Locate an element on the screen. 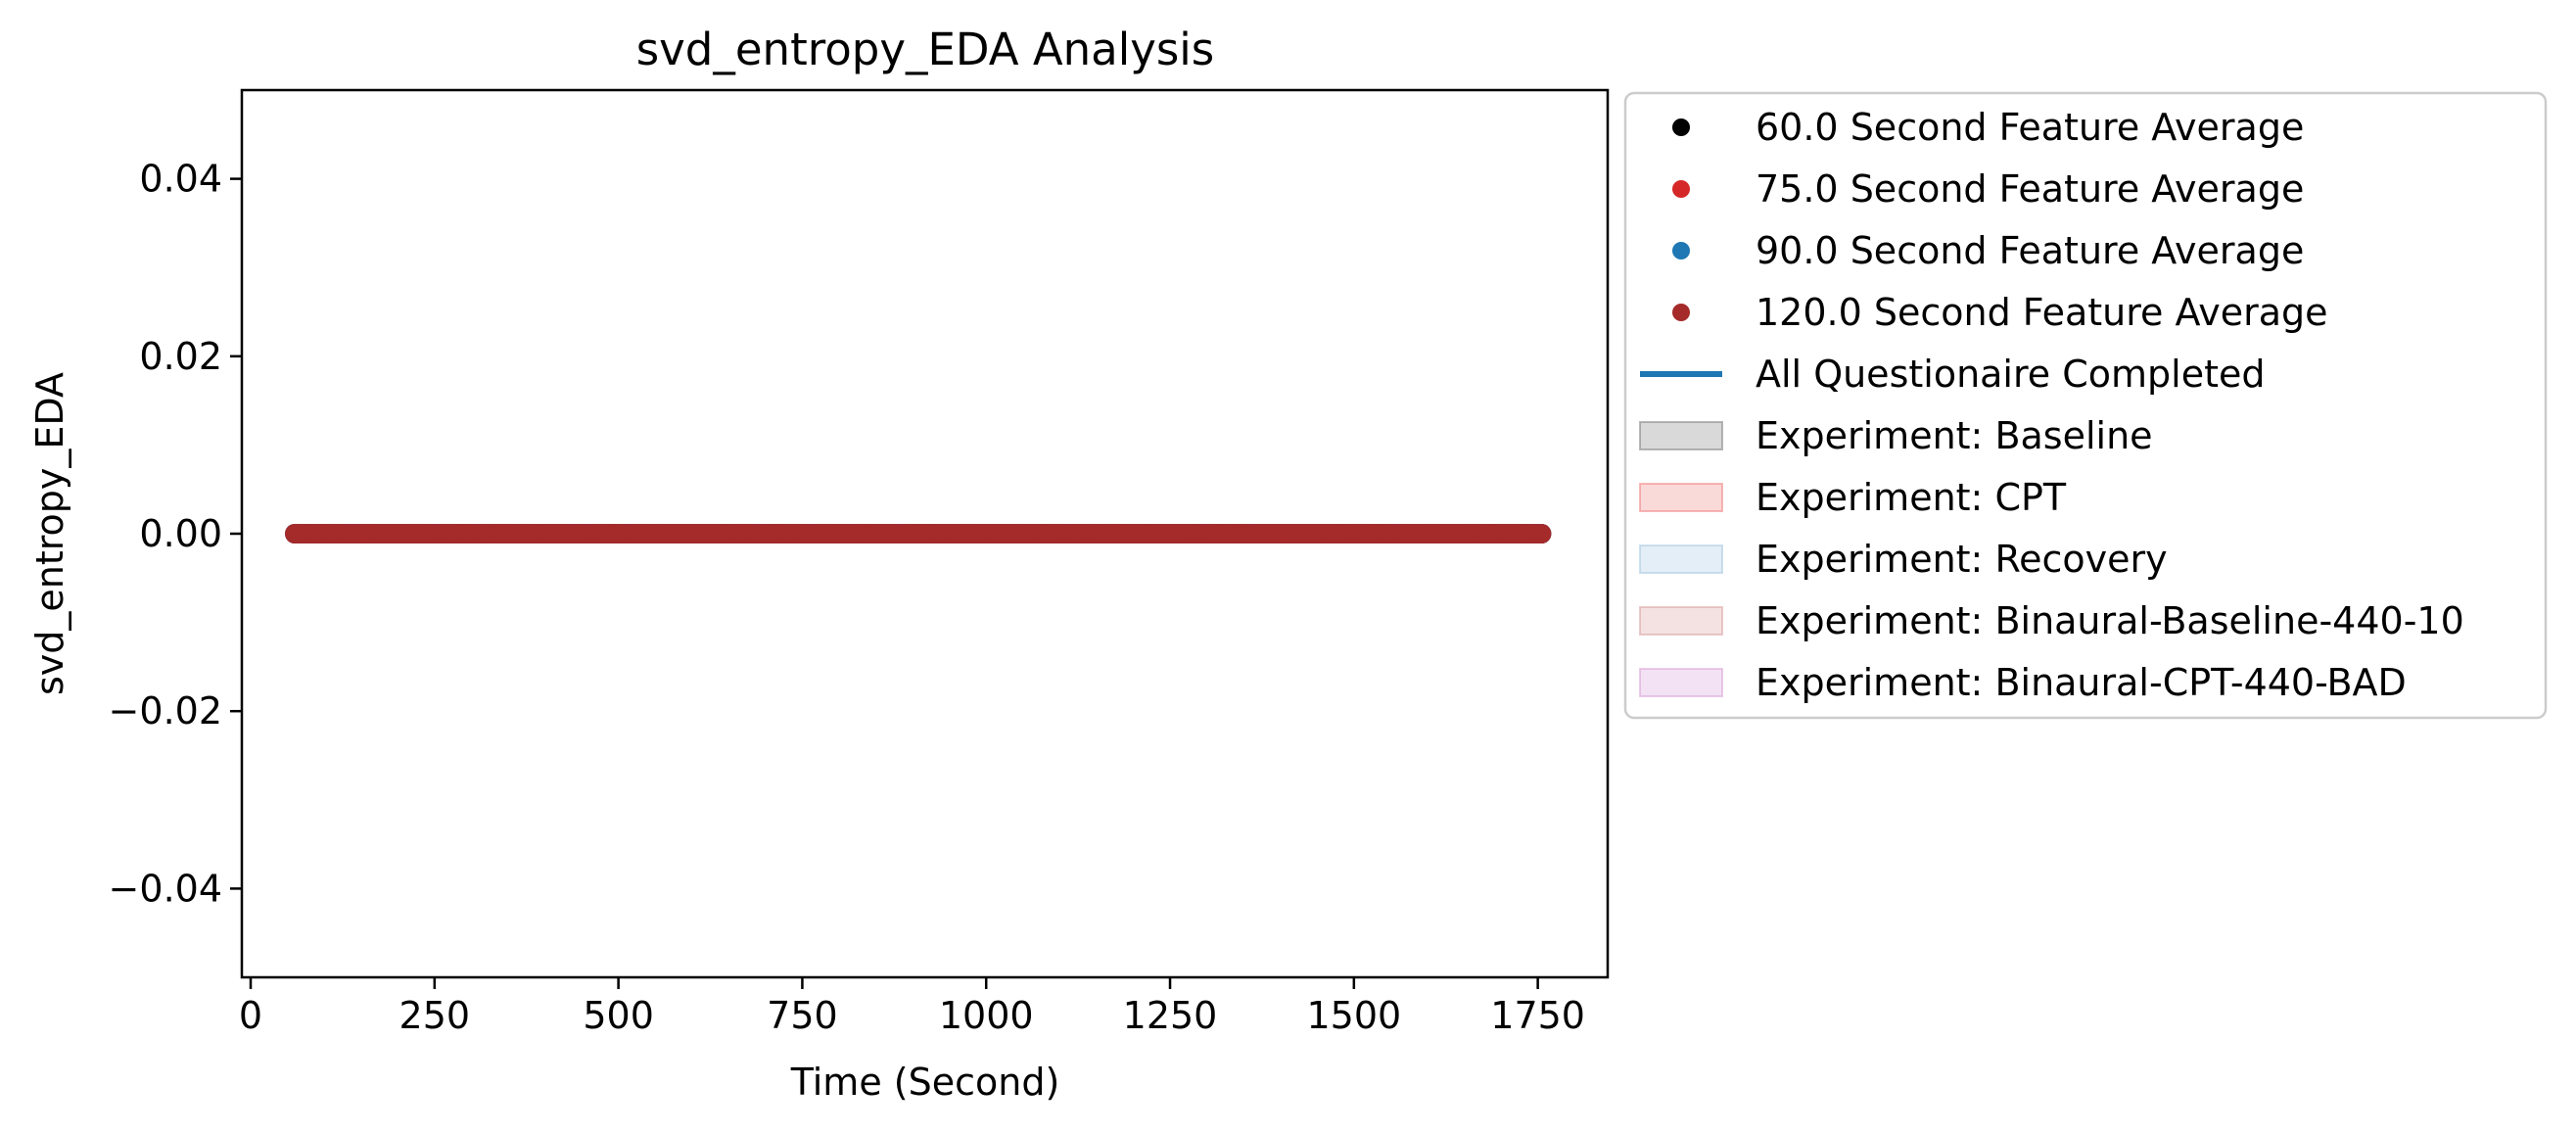  y-tick-label: −0.02 is located at coordinates (165, 710).